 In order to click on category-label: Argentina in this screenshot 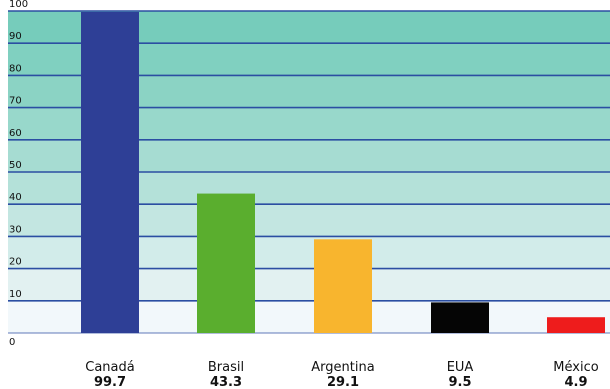, I will do `click(342, 367)`.